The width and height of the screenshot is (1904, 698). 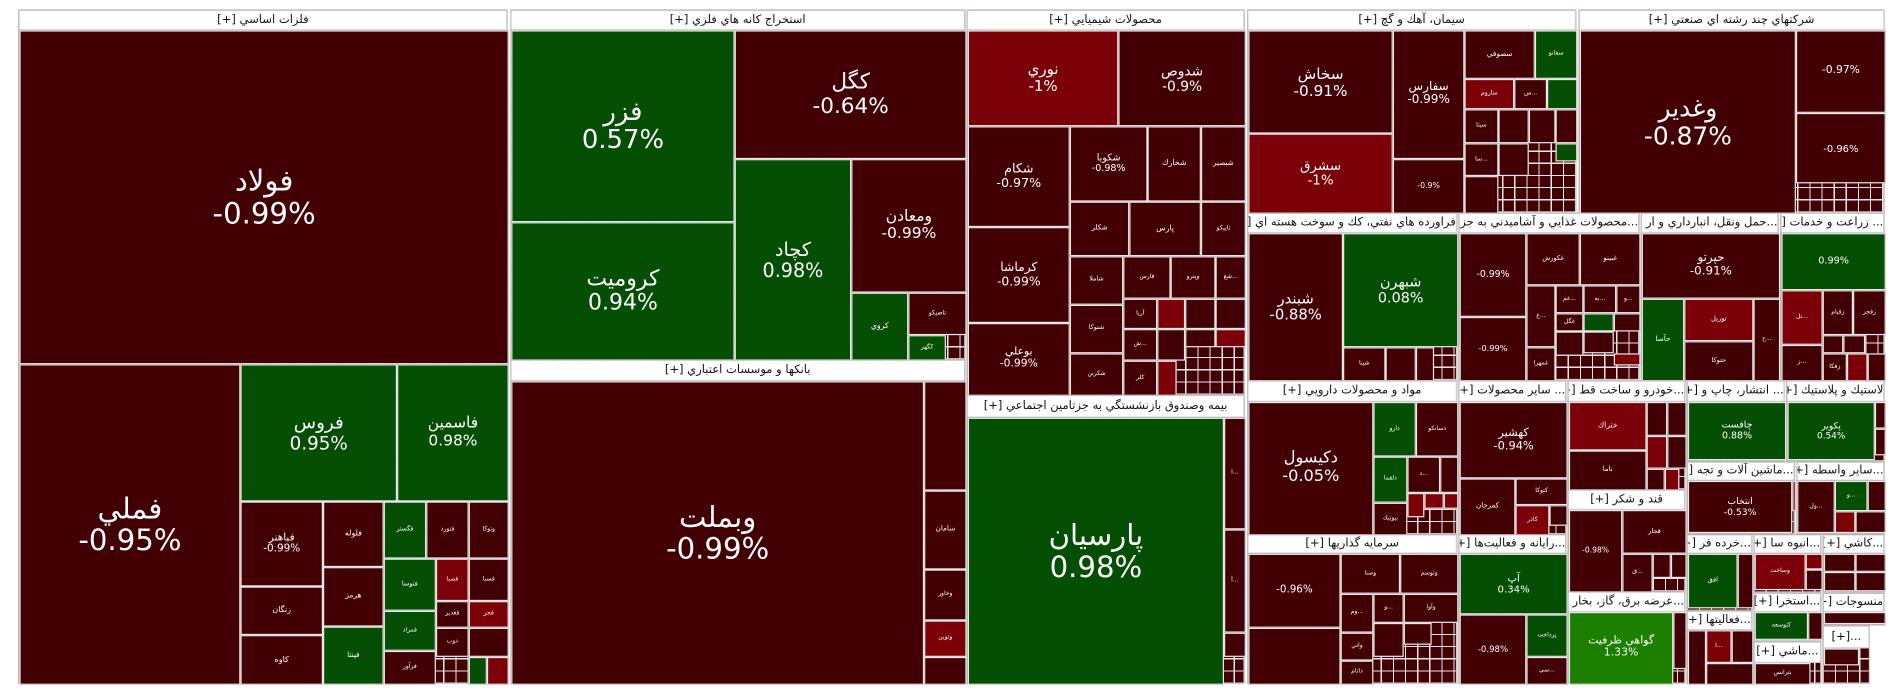 I want to click on stock-tile: سخاش -0.91%, so click(x=1320, y=82).